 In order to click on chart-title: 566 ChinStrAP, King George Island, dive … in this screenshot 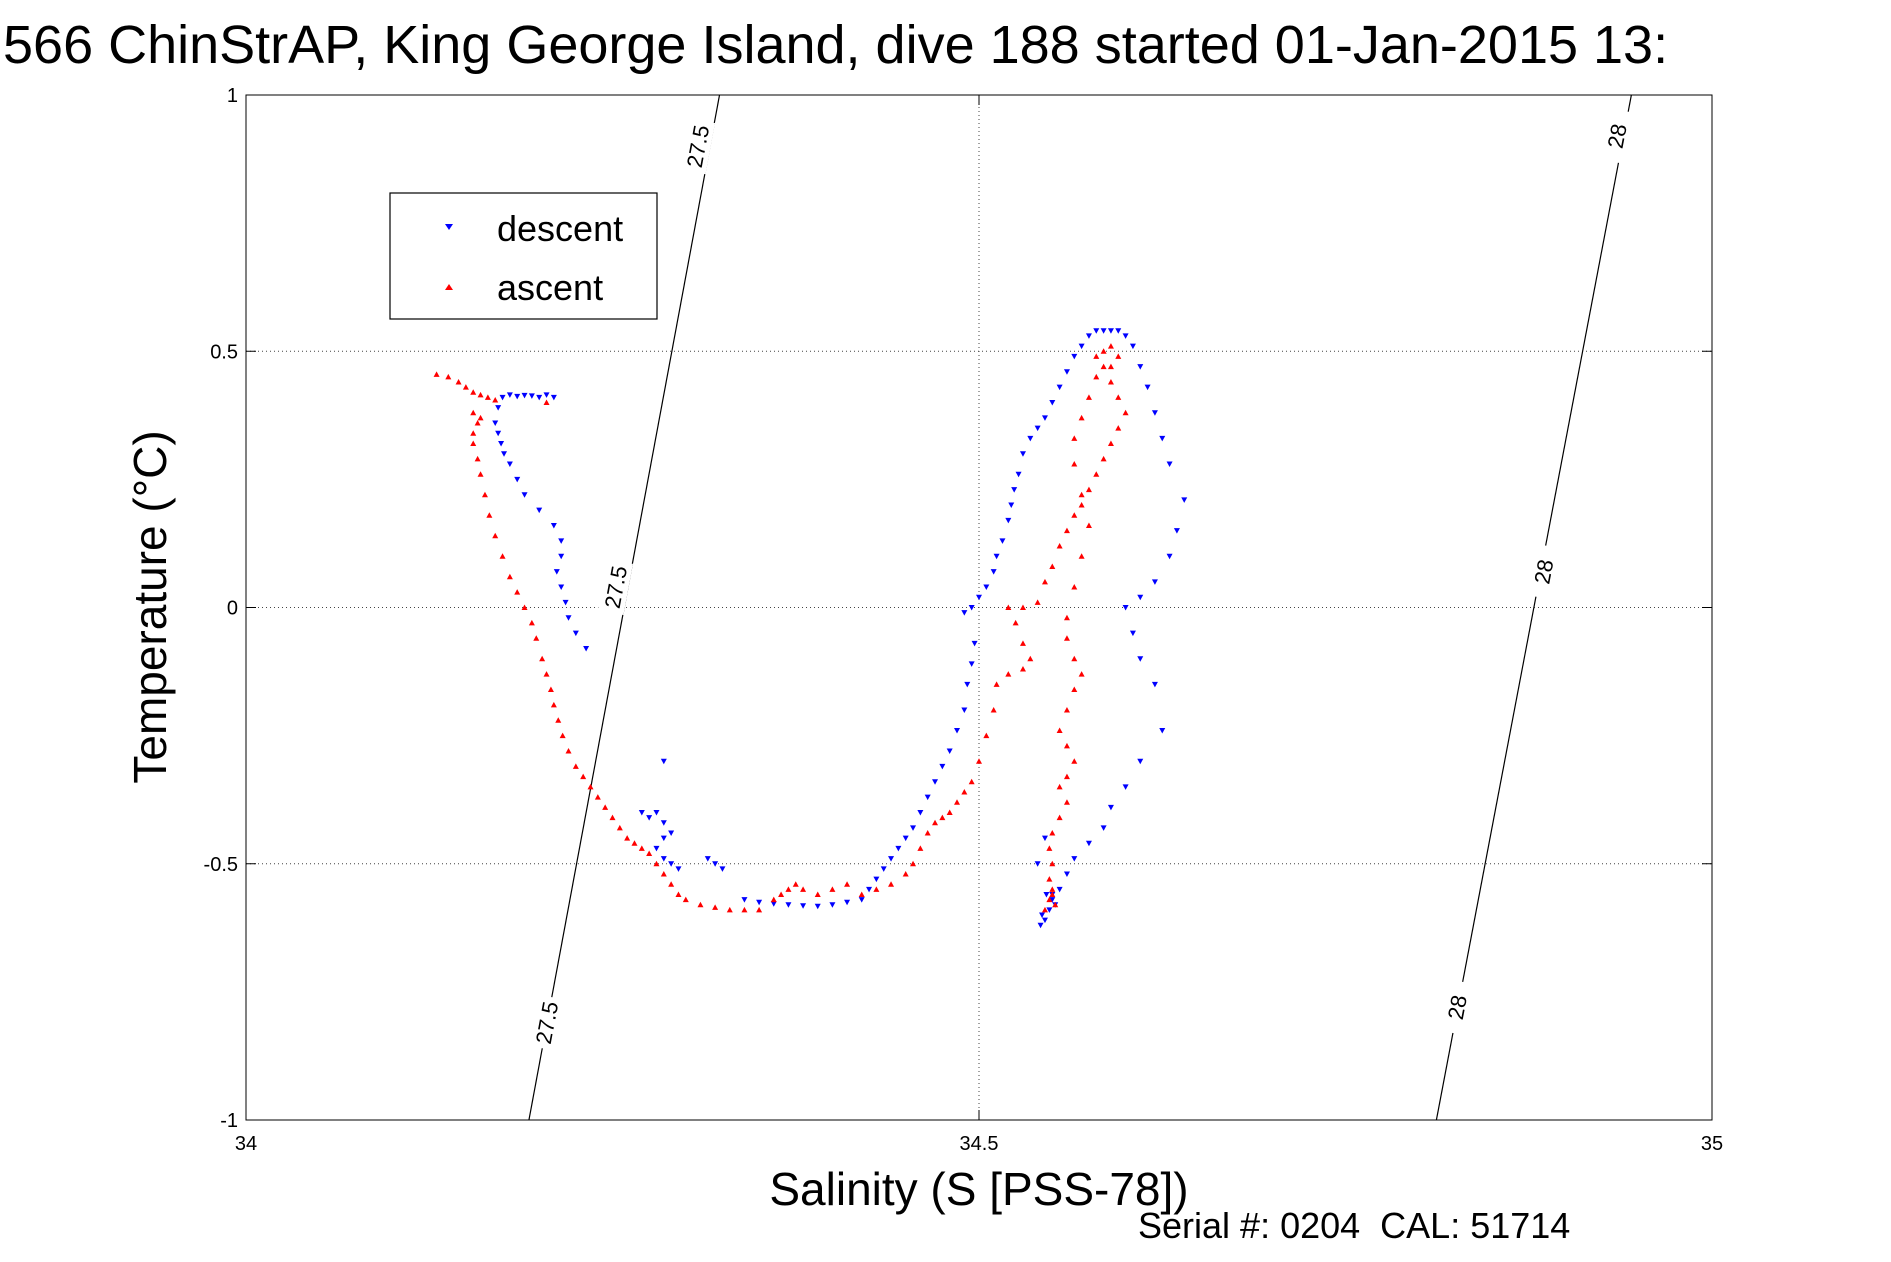, I will do `click(835, 45)`.